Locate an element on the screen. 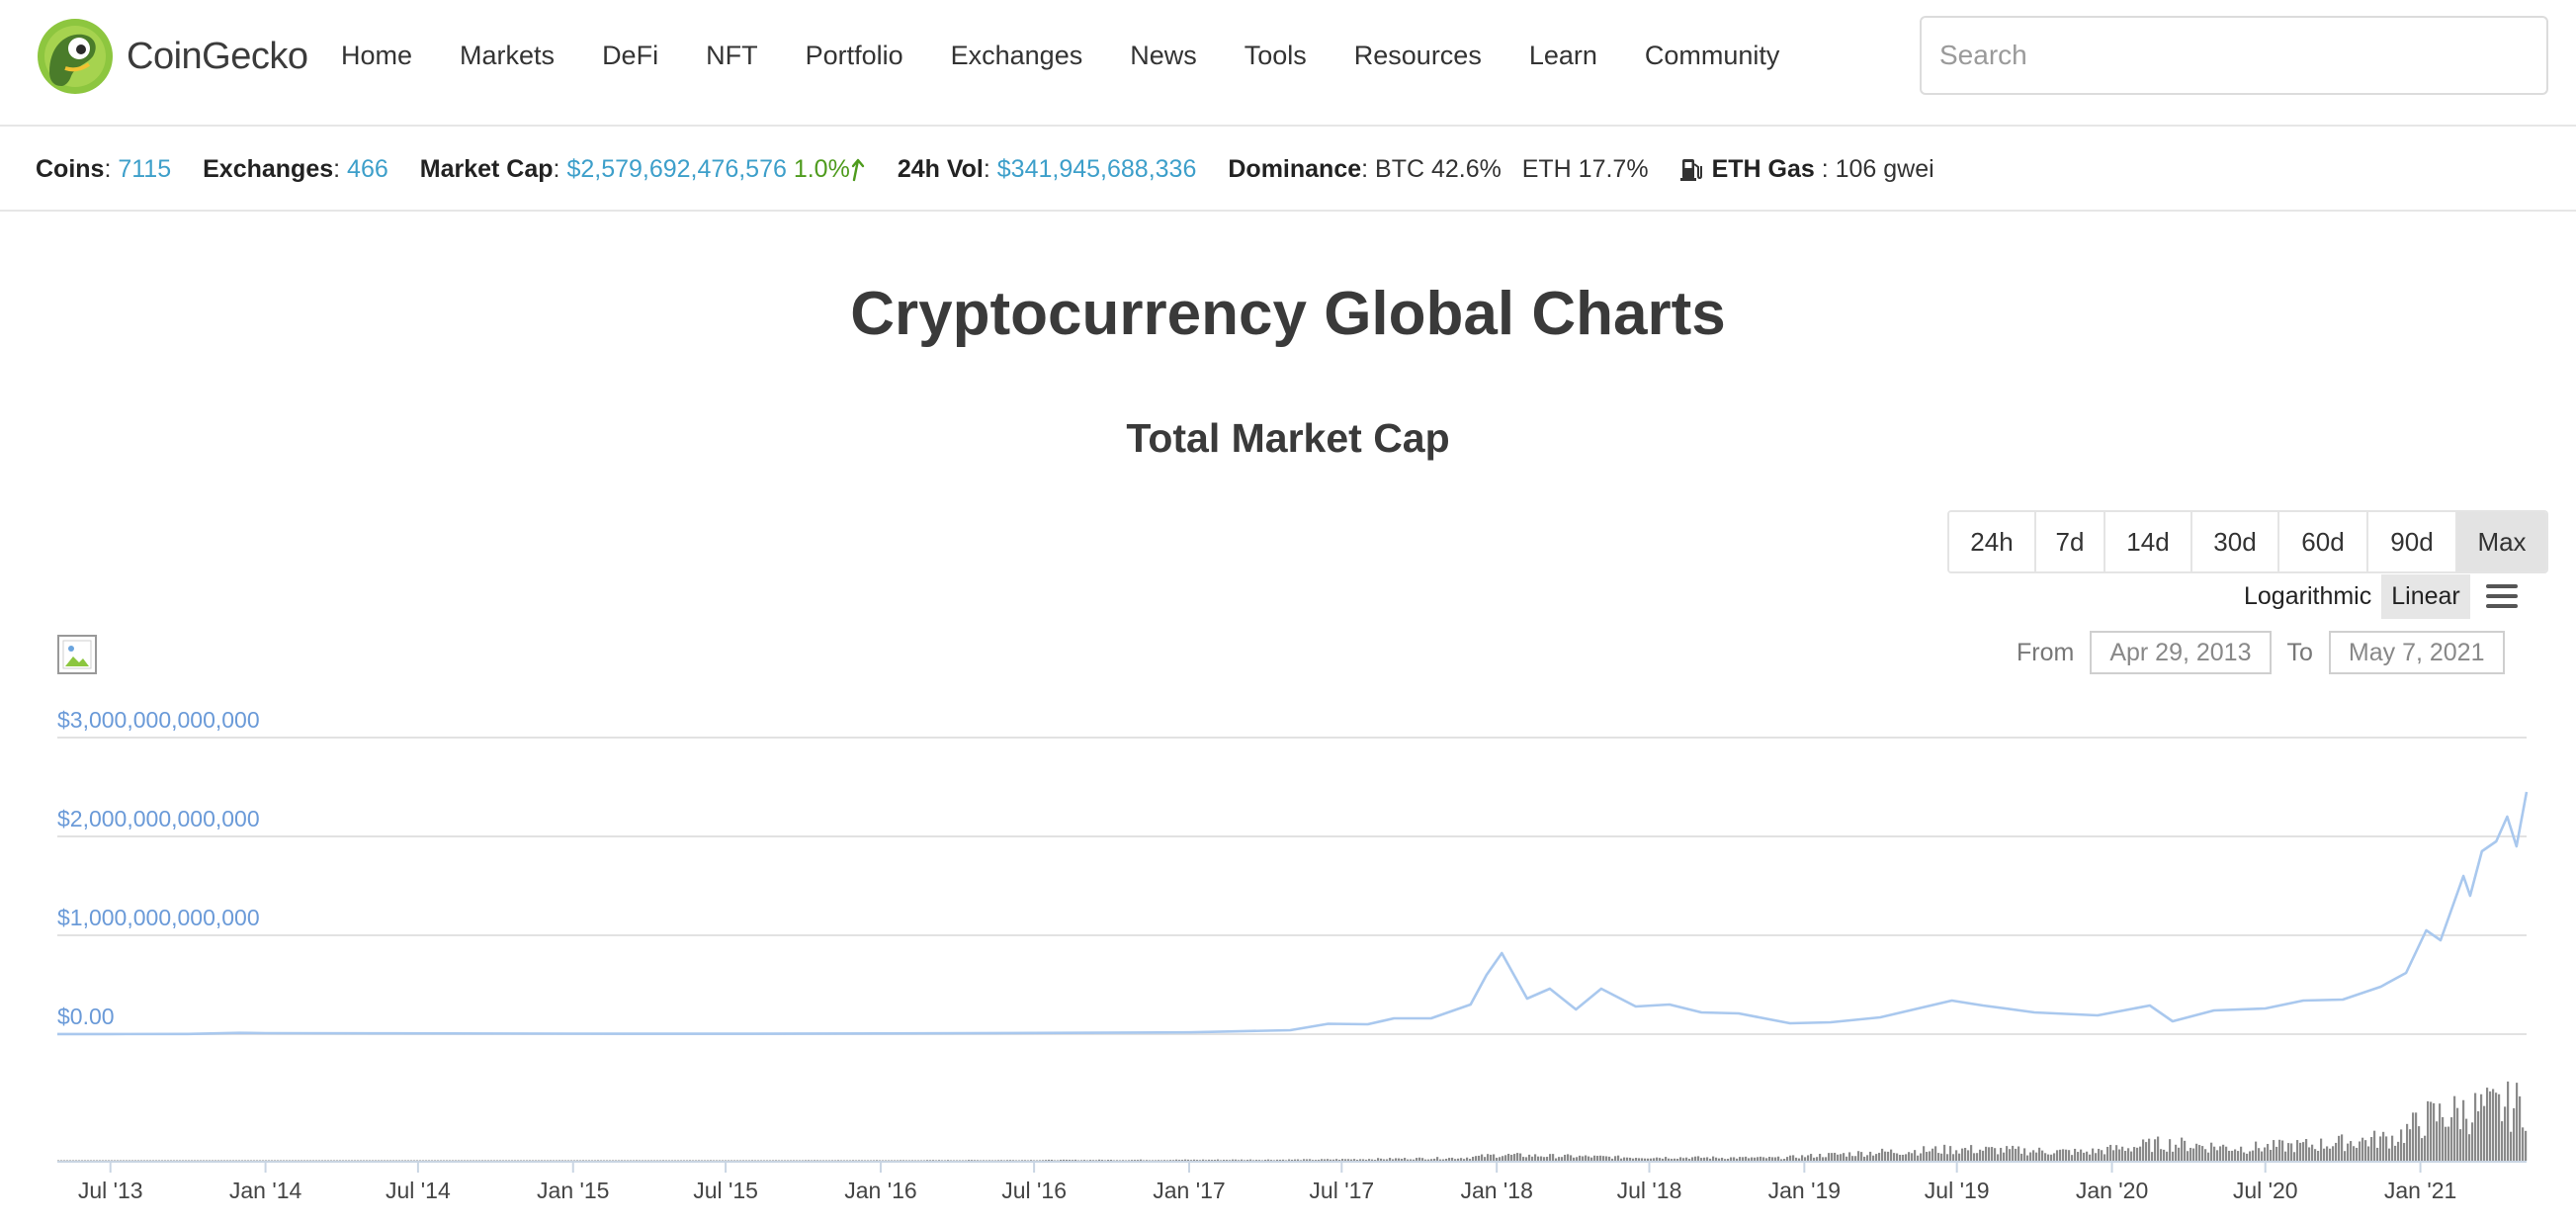  range-14d-button: 14d is located at coordinates (2148, 541).